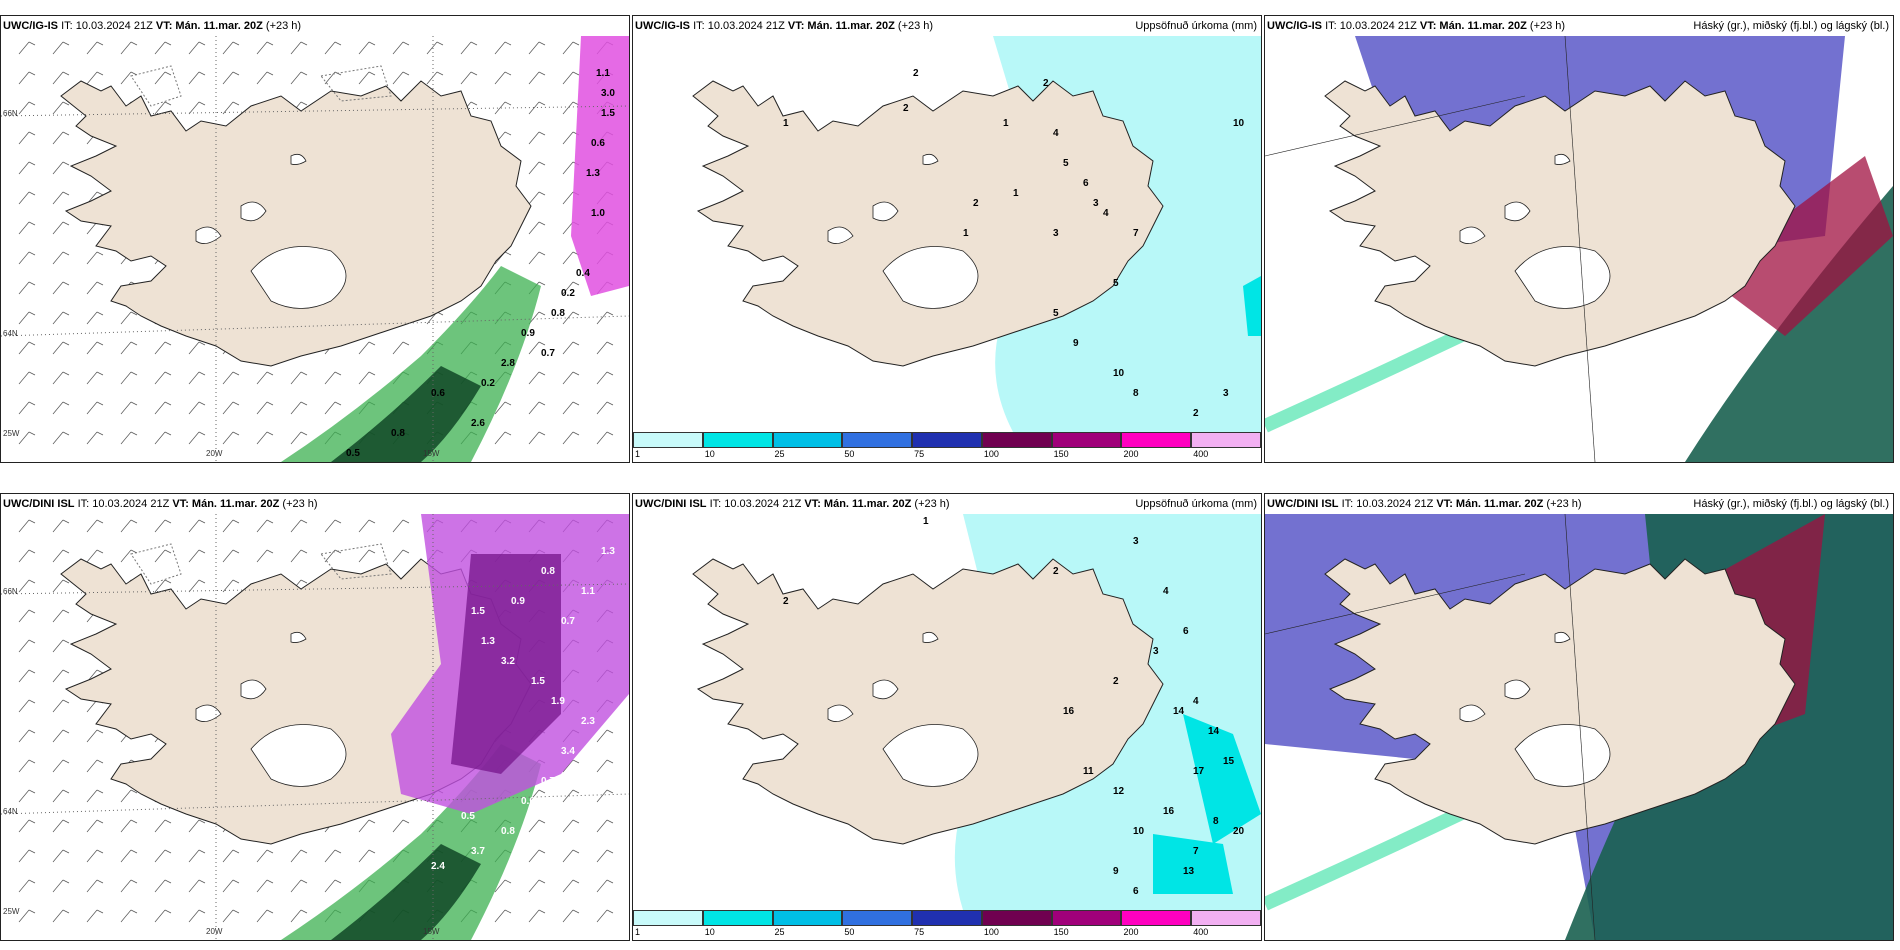  What do you see at coordinates (849, 932) in the screenshot?
I see `colorbar-tick: 50` at bounding box center [849, 932].